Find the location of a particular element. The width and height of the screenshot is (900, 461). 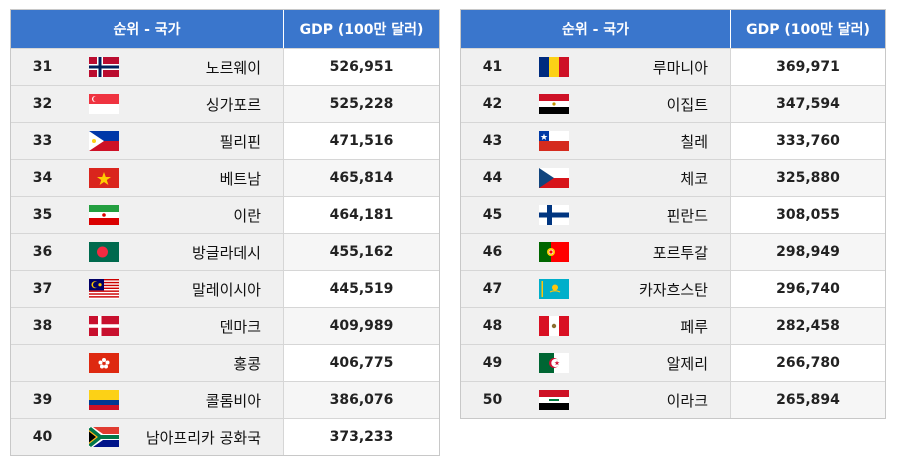

rank-number: 36 is located at coordinates (42, 252).